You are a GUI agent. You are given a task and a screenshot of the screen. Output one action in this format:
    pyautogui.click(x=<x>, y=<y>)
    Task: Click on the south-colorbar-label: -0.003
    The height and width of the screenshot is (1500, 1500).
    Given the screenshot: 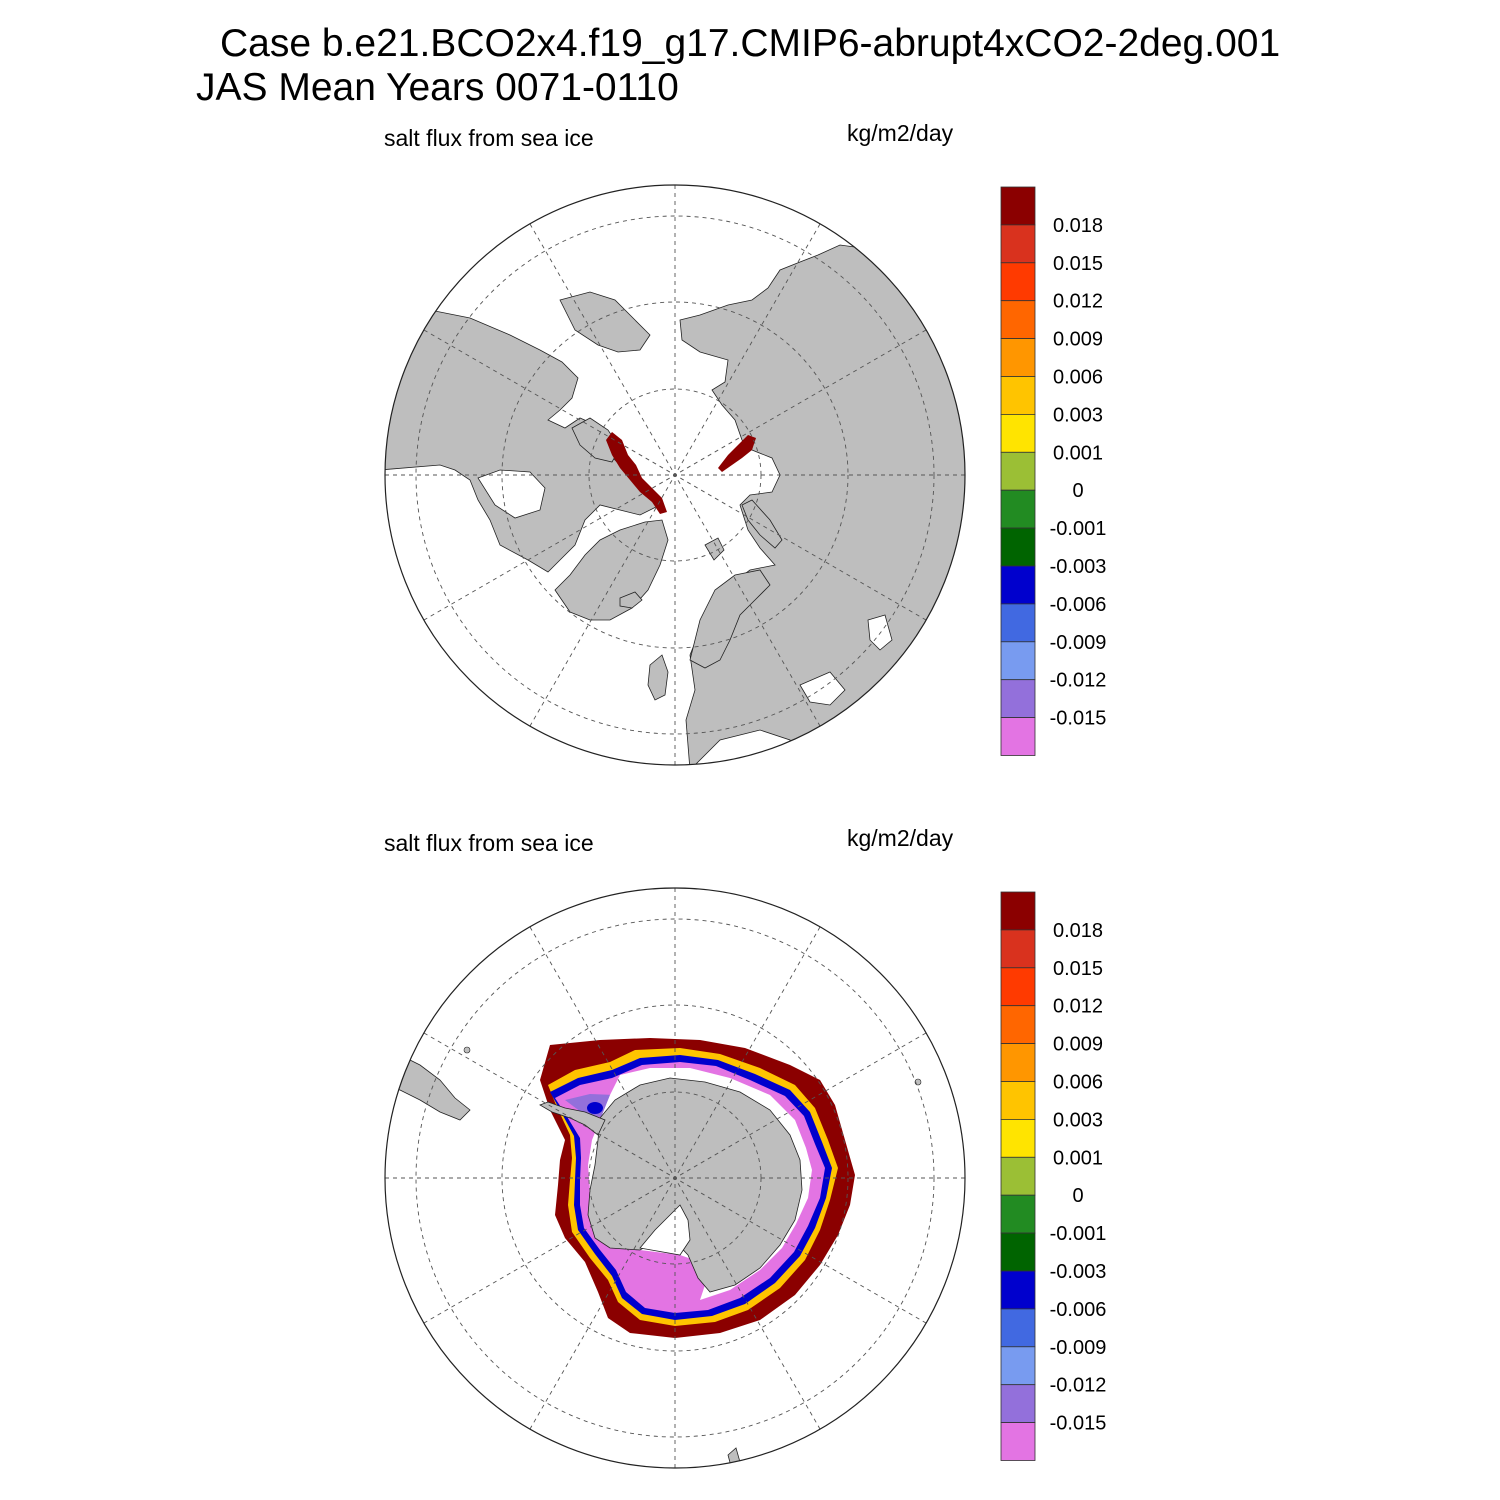 What is the action you would take?
    pyautogui.click(x=1078, y=1272)
    